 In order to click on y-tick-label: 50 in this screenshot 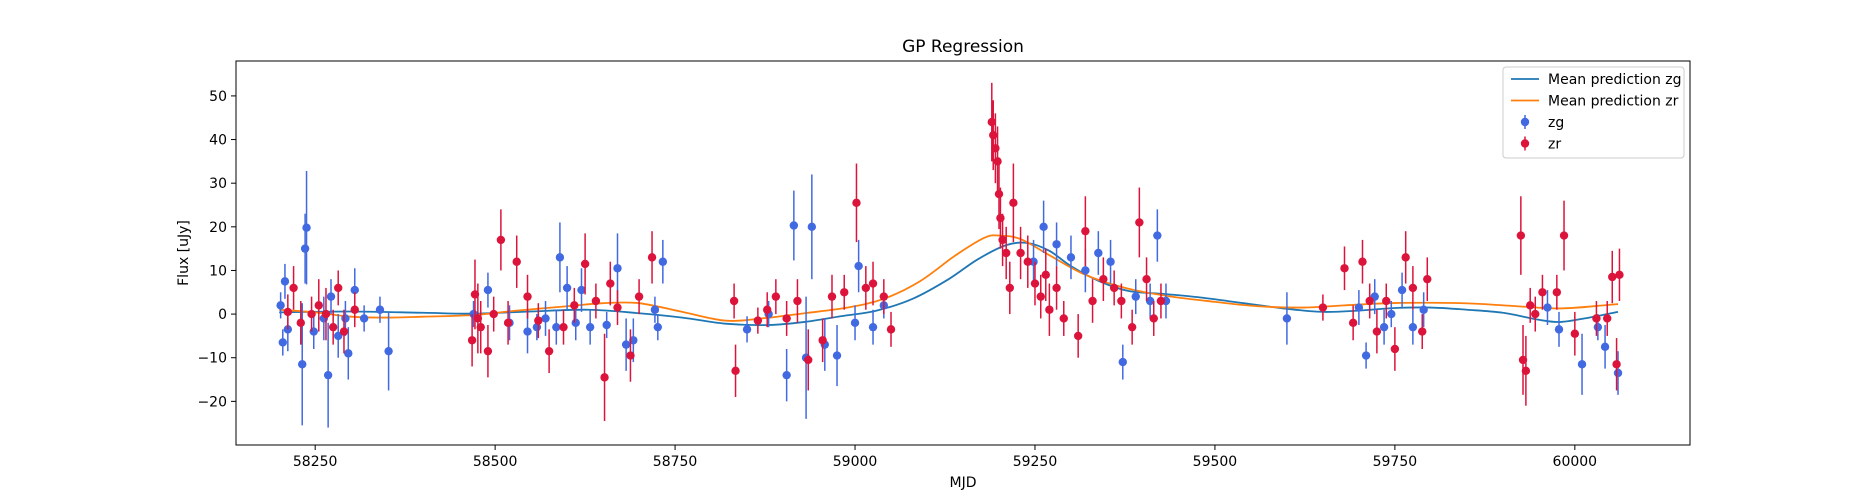, I will do `click(218, 97)`.